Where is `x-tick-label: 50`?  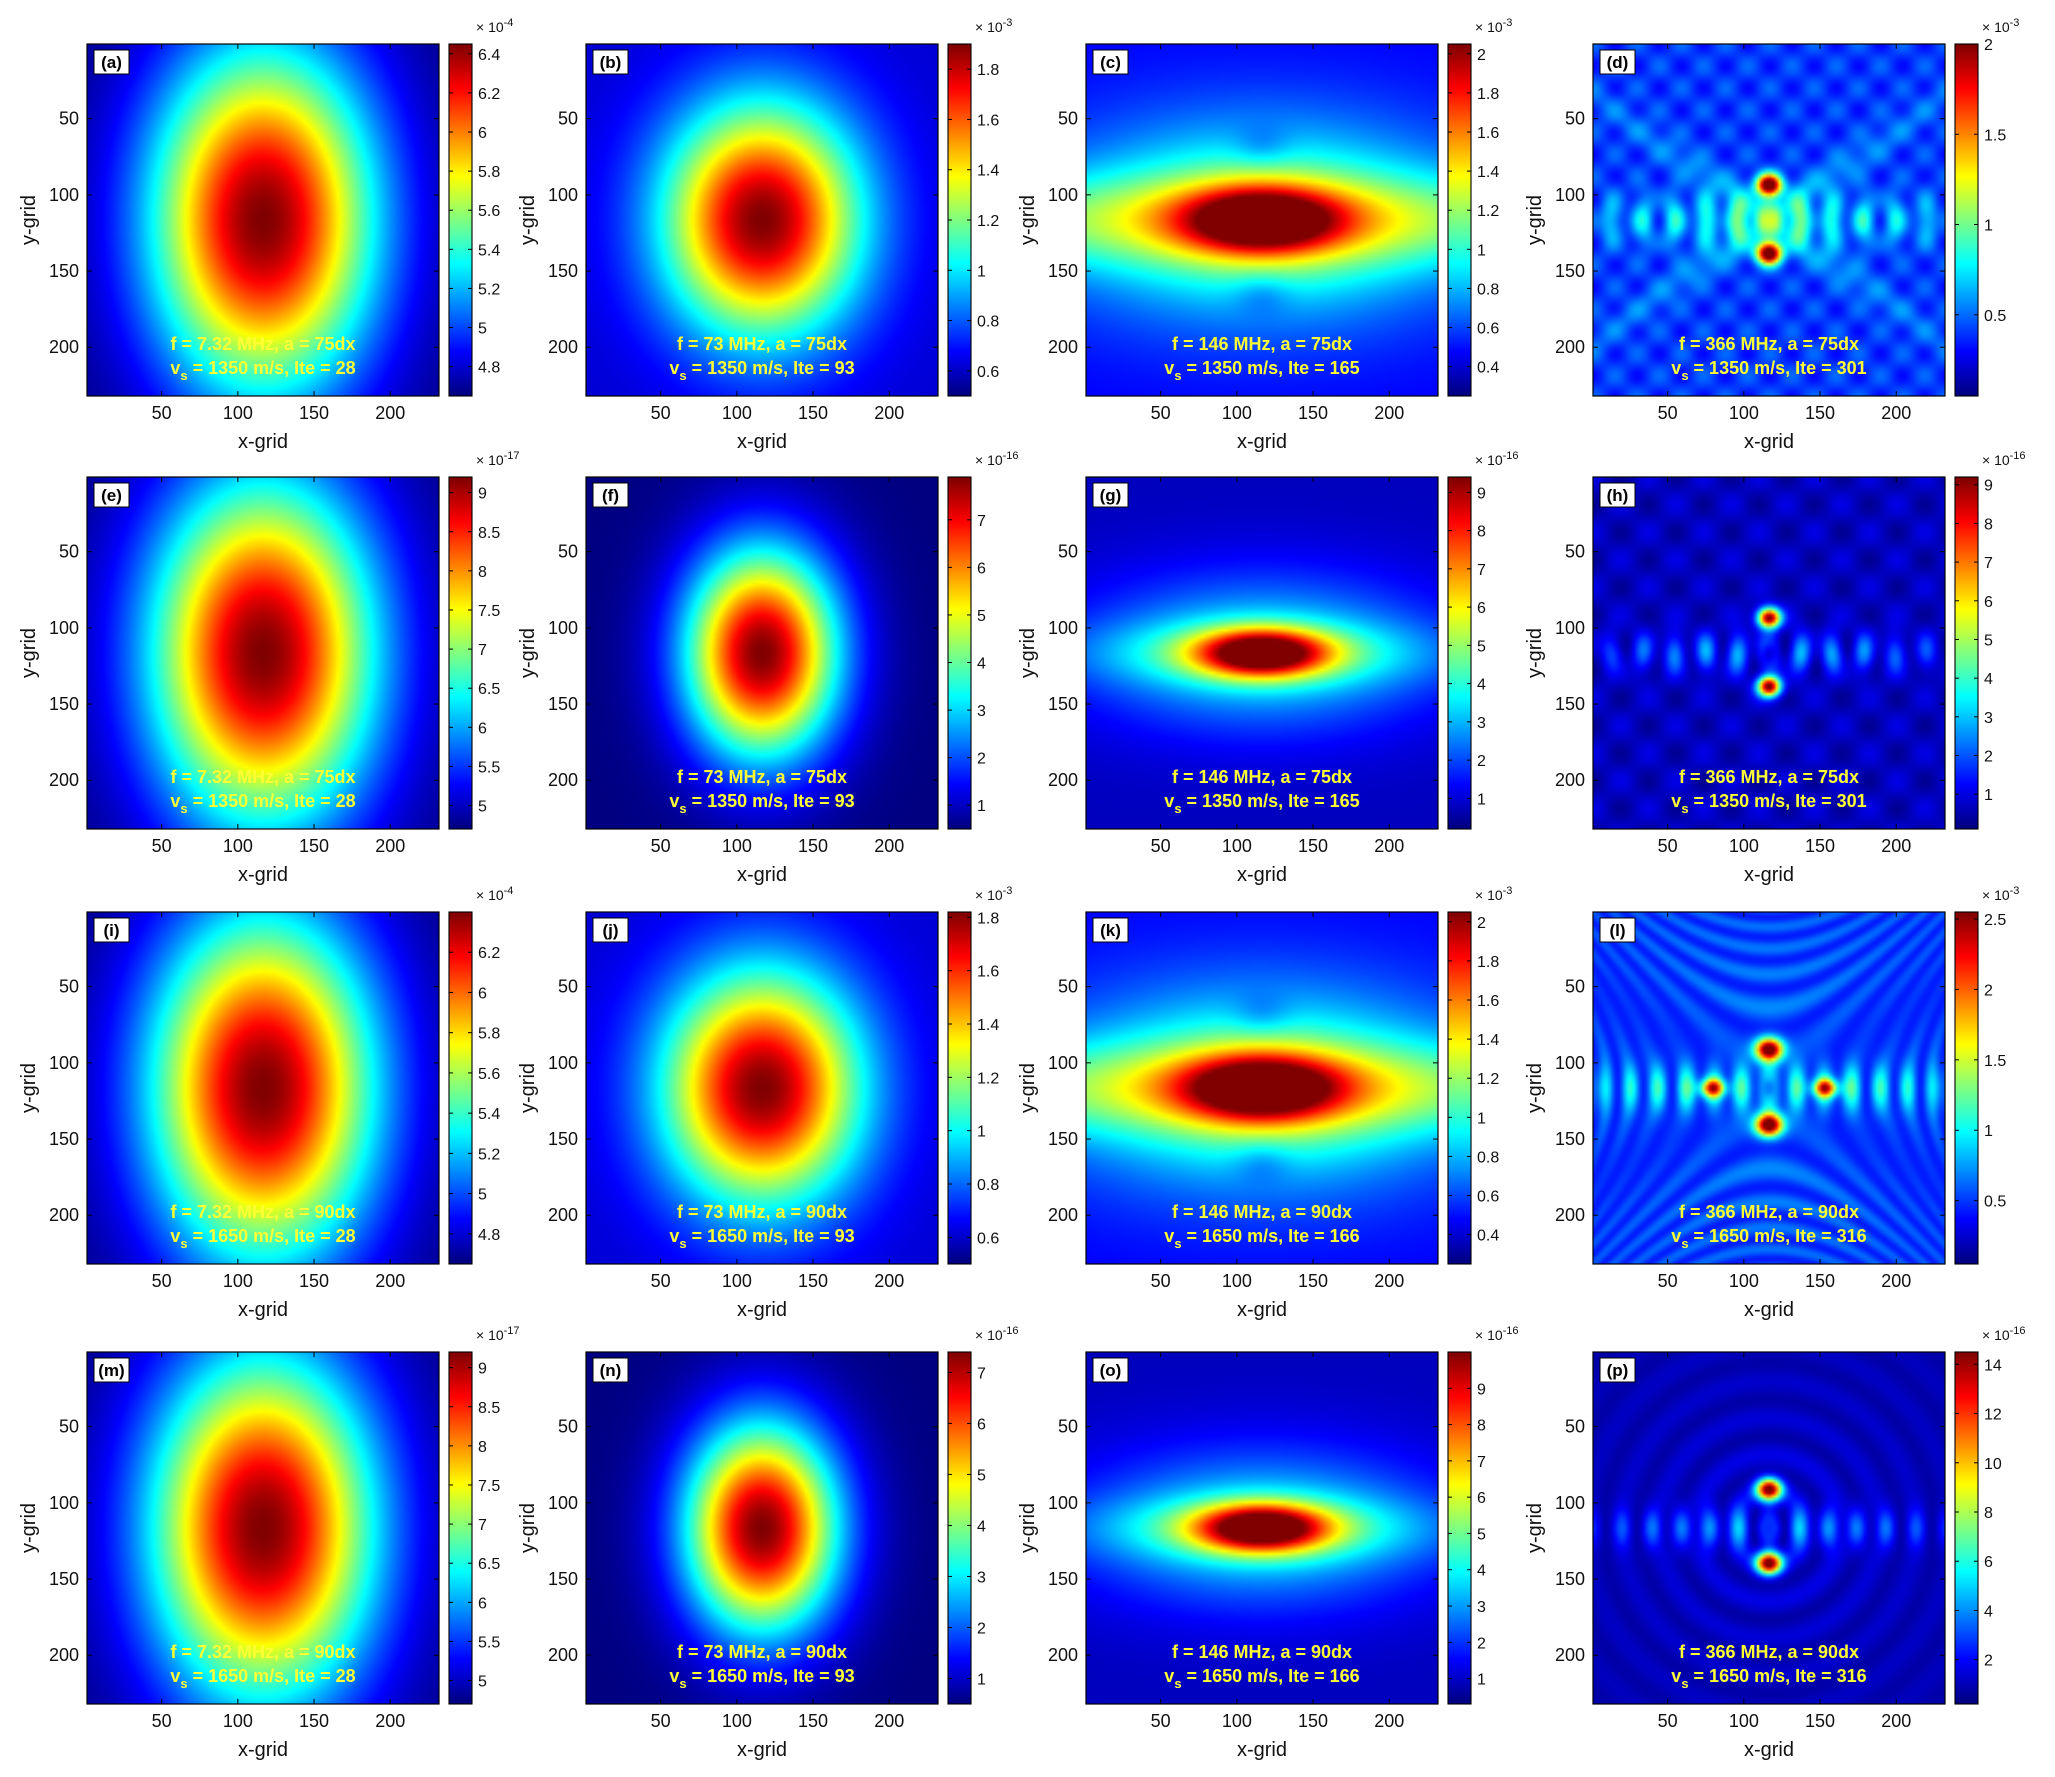
x-tick-label: 50 is located at coordinates (661, 413).